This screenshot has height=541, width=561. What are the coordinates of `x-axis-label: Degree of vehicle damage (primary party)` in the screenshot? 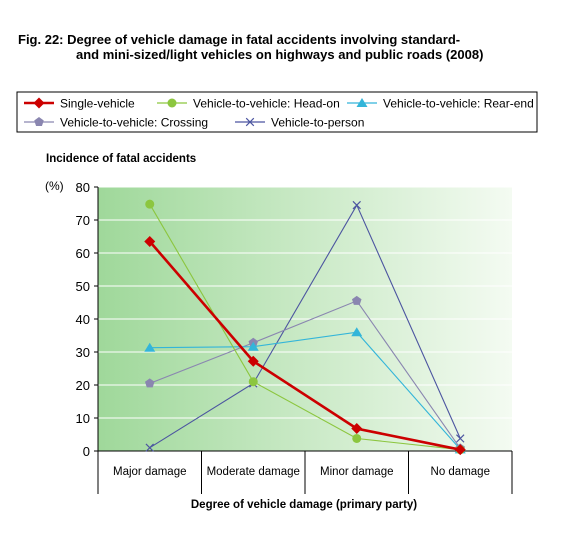 It's located at (304, 505).